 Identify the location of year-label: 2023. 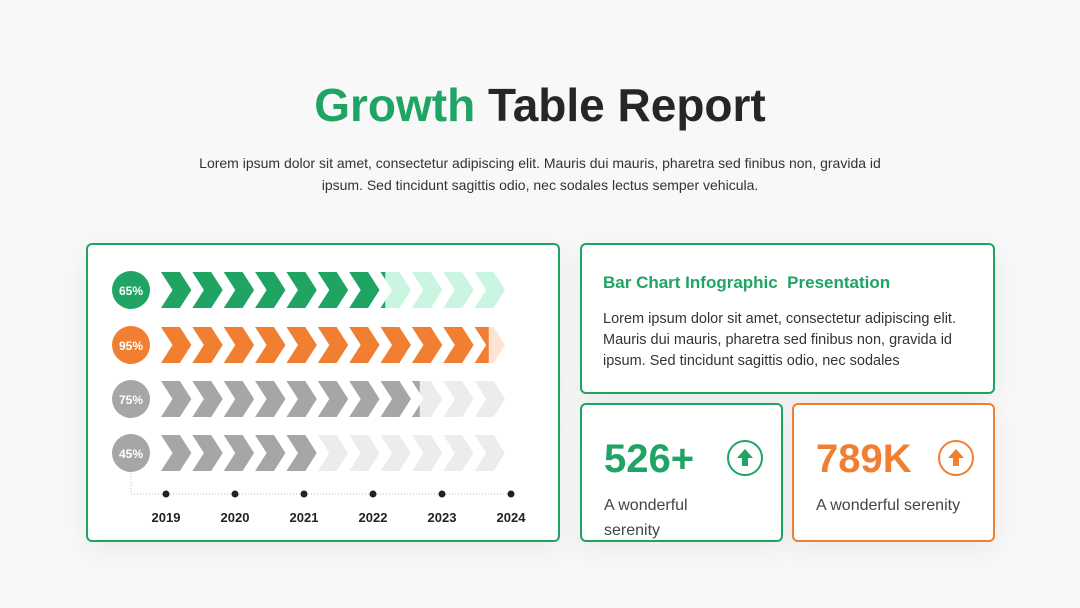
(442, 517).